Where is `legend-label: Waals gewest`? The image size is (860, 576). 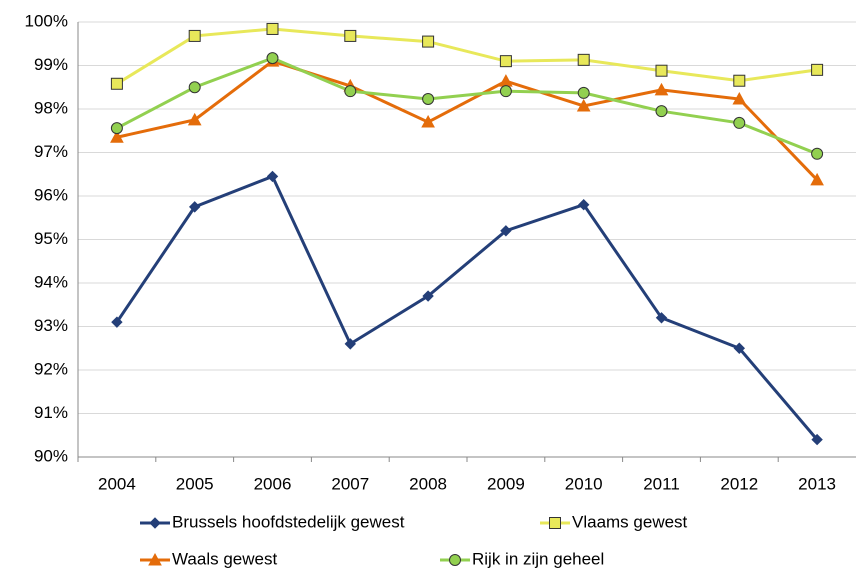 legend-label: Waals gewest is located at coordinates (224, 558).